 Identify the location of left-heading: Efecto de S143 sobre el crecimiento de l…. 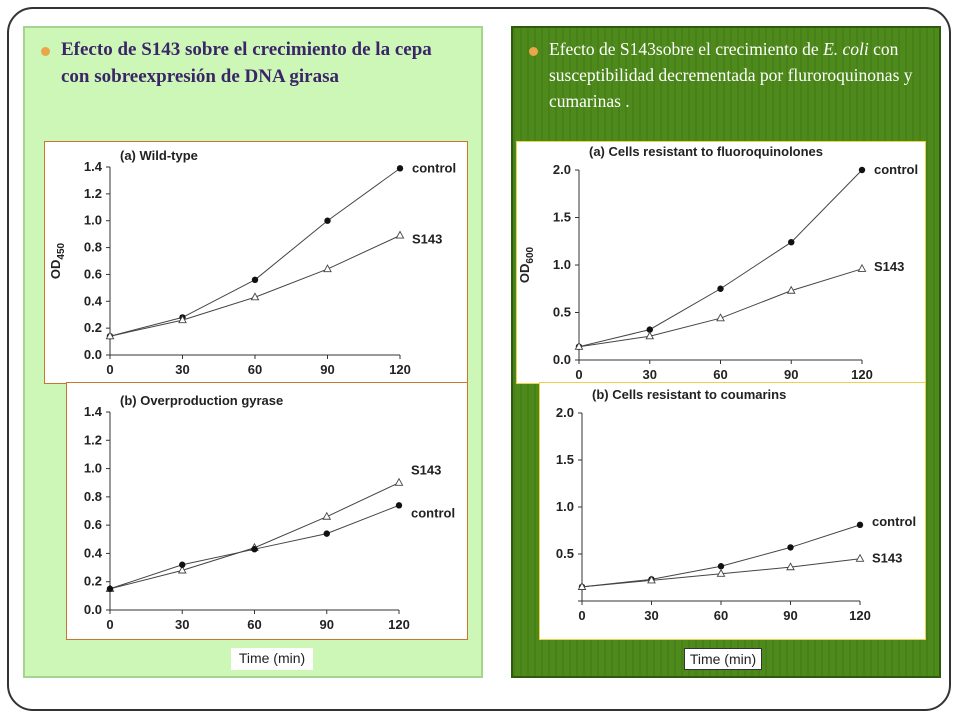
(251, 63).